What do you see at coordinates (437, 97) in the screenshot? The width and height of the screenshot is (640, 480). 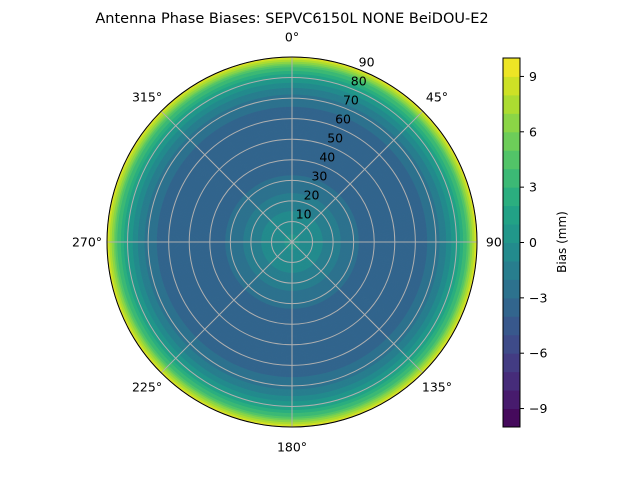 I see `angular-tick-label: 45°` at bounding box center [437, 97].